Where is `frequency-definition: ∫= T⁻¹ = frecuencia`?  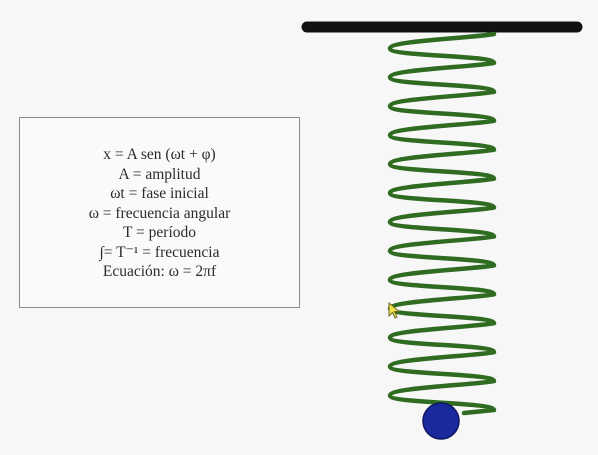 frequency-definition: ∫= T⁻¹ = frecuencia is located at coordinates (159, 252).